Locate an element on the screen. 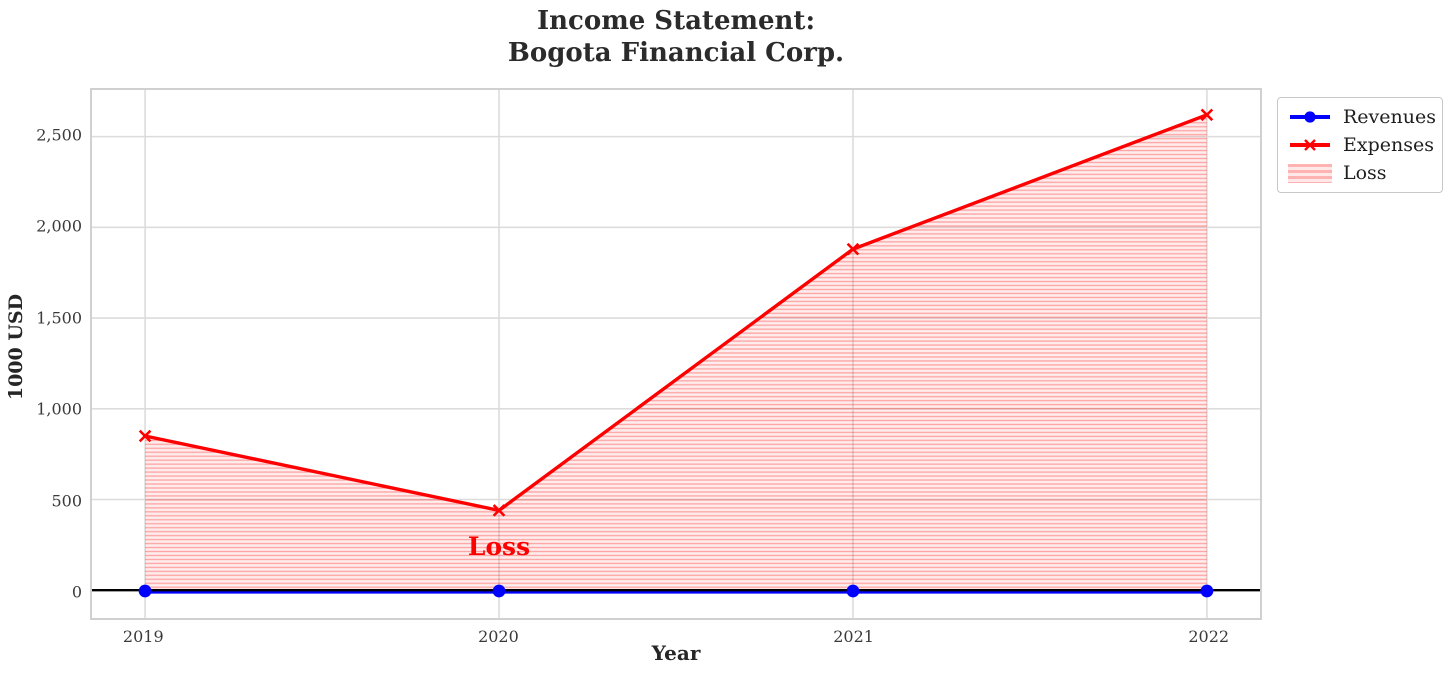  x-tick-label: 2021 is located at coordinates (853, 636).